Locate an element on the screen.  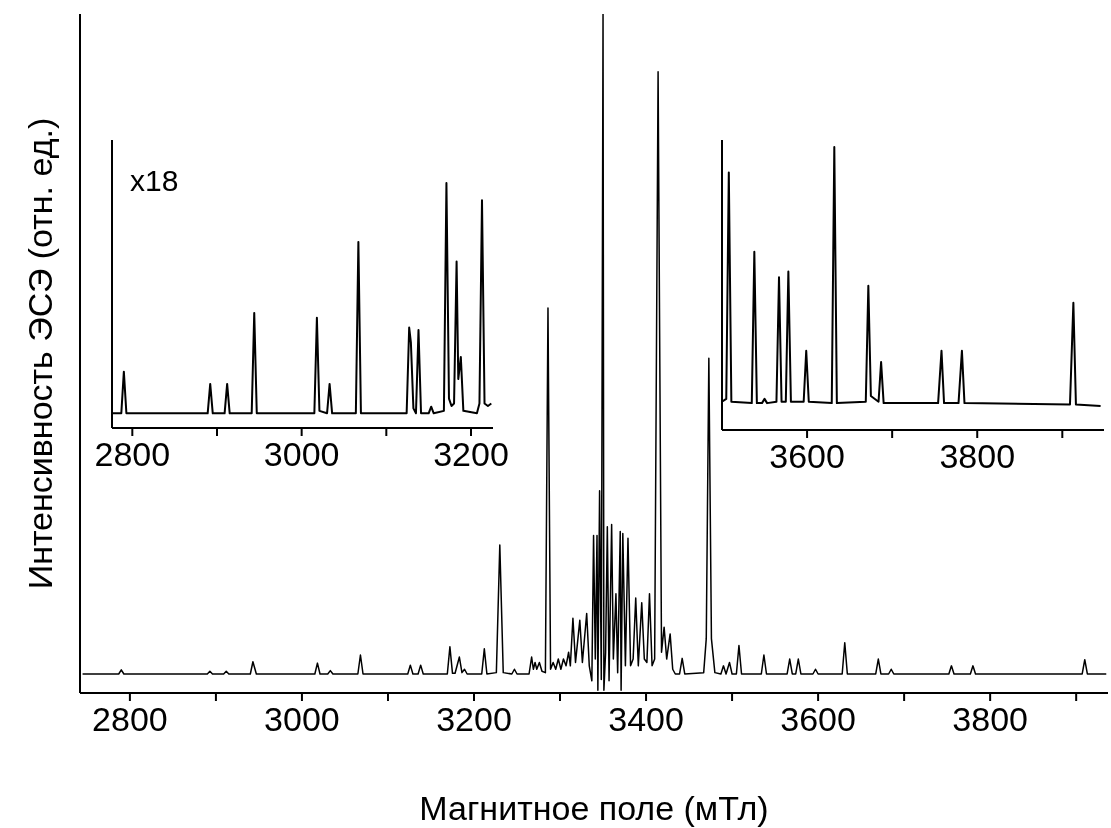
x-axis-title: Магнитное поле (мТл) is located at coordinates (594, 808).